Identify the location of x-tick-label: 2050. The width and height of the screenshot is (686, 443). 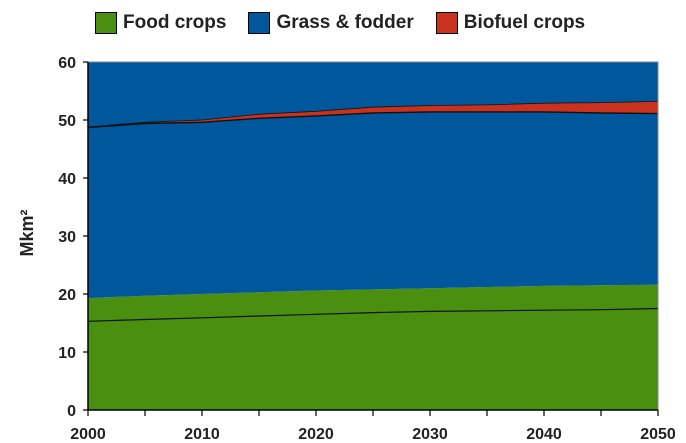
(658, 434).